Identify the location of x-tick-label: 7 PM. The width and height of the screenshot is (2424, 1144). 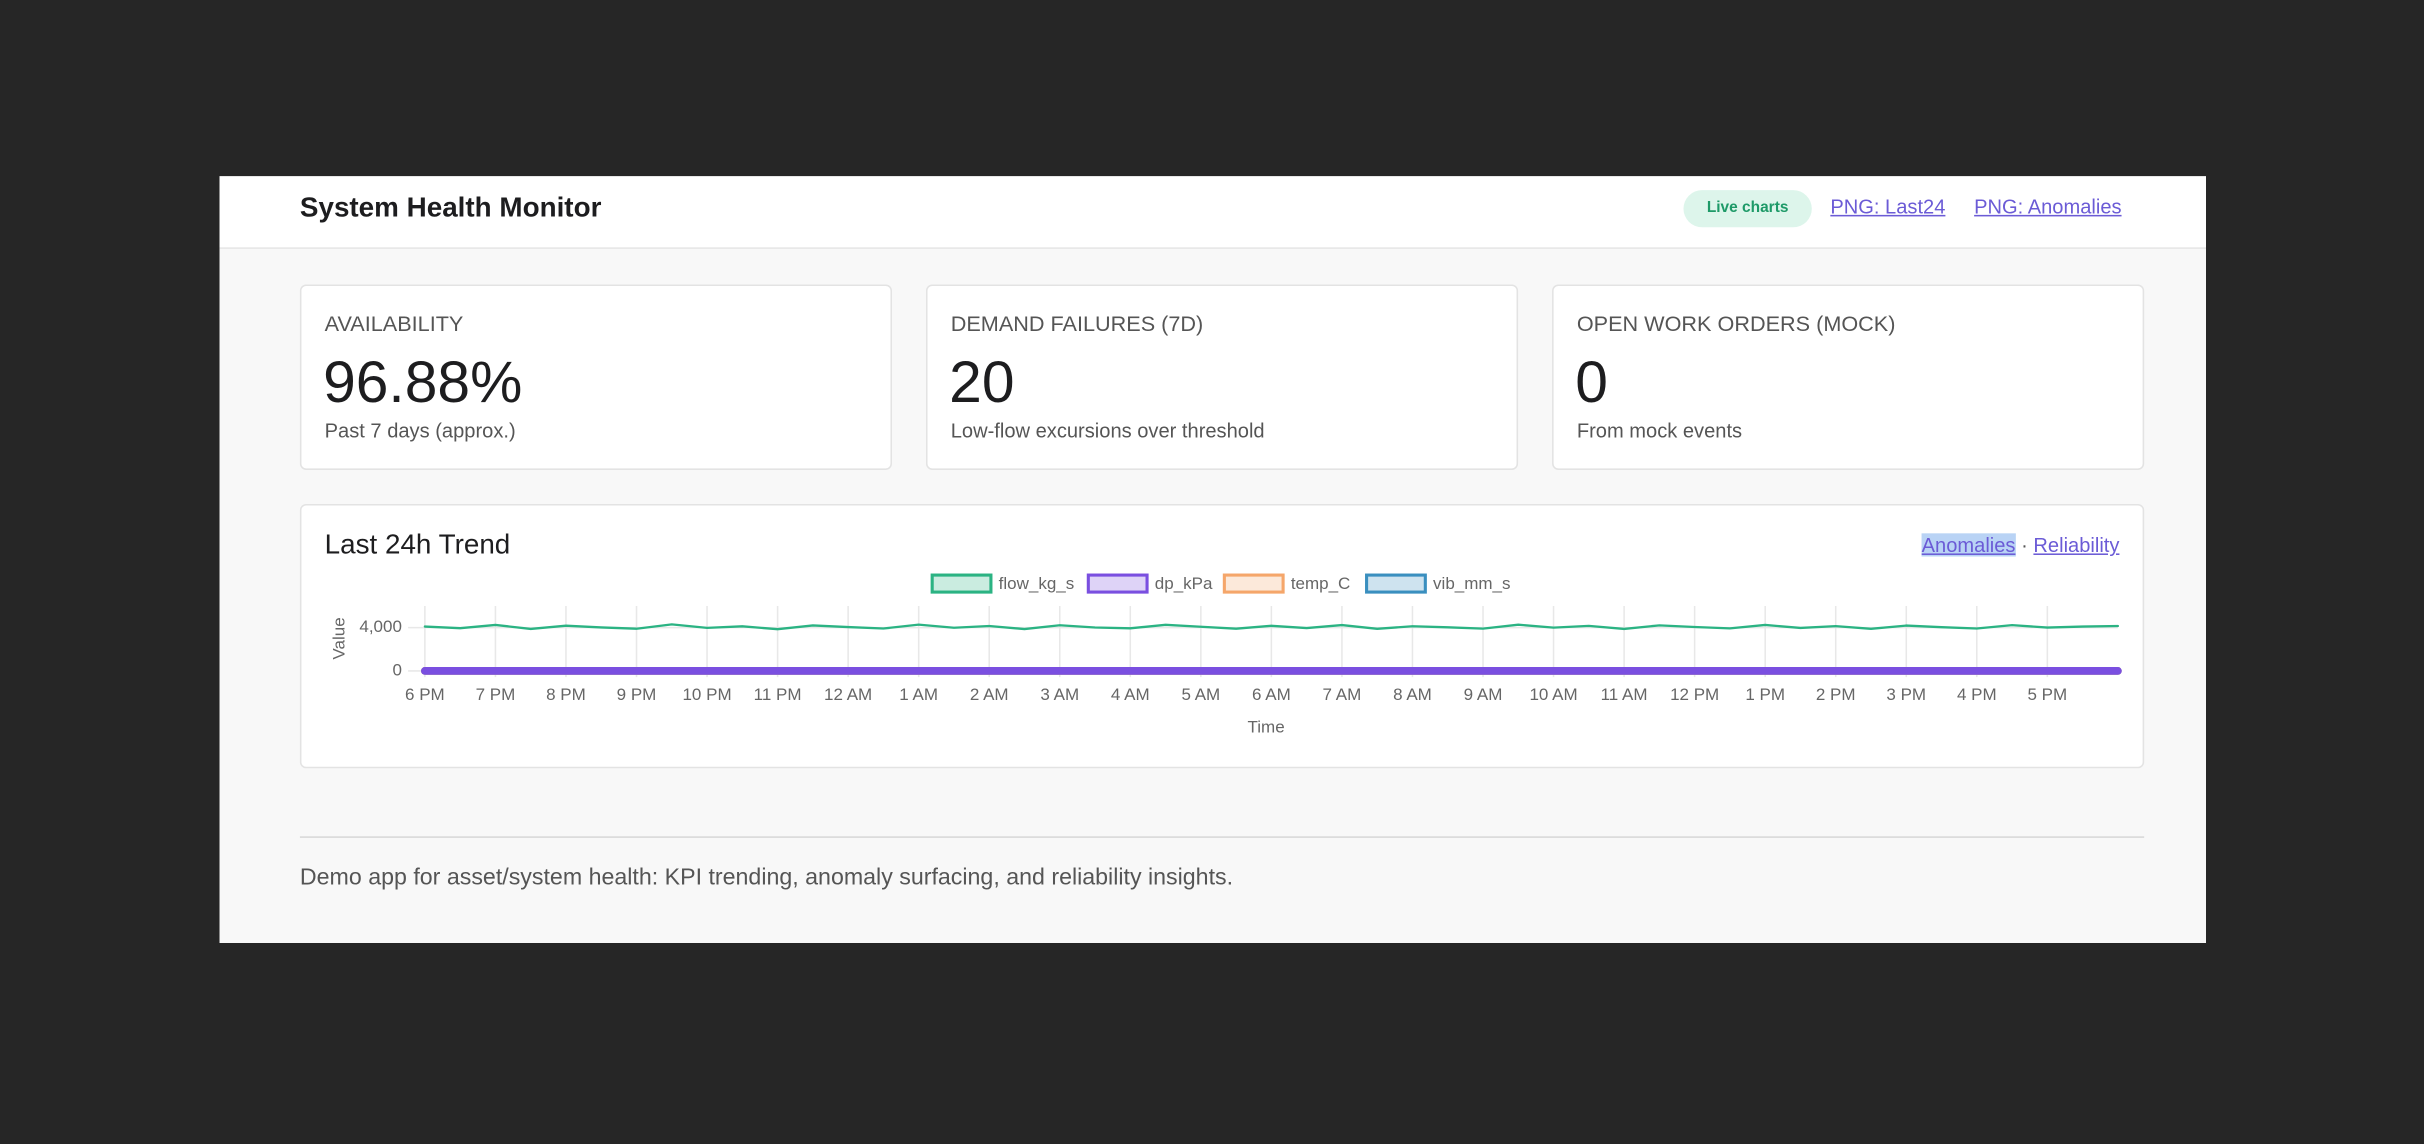
(496, 694).